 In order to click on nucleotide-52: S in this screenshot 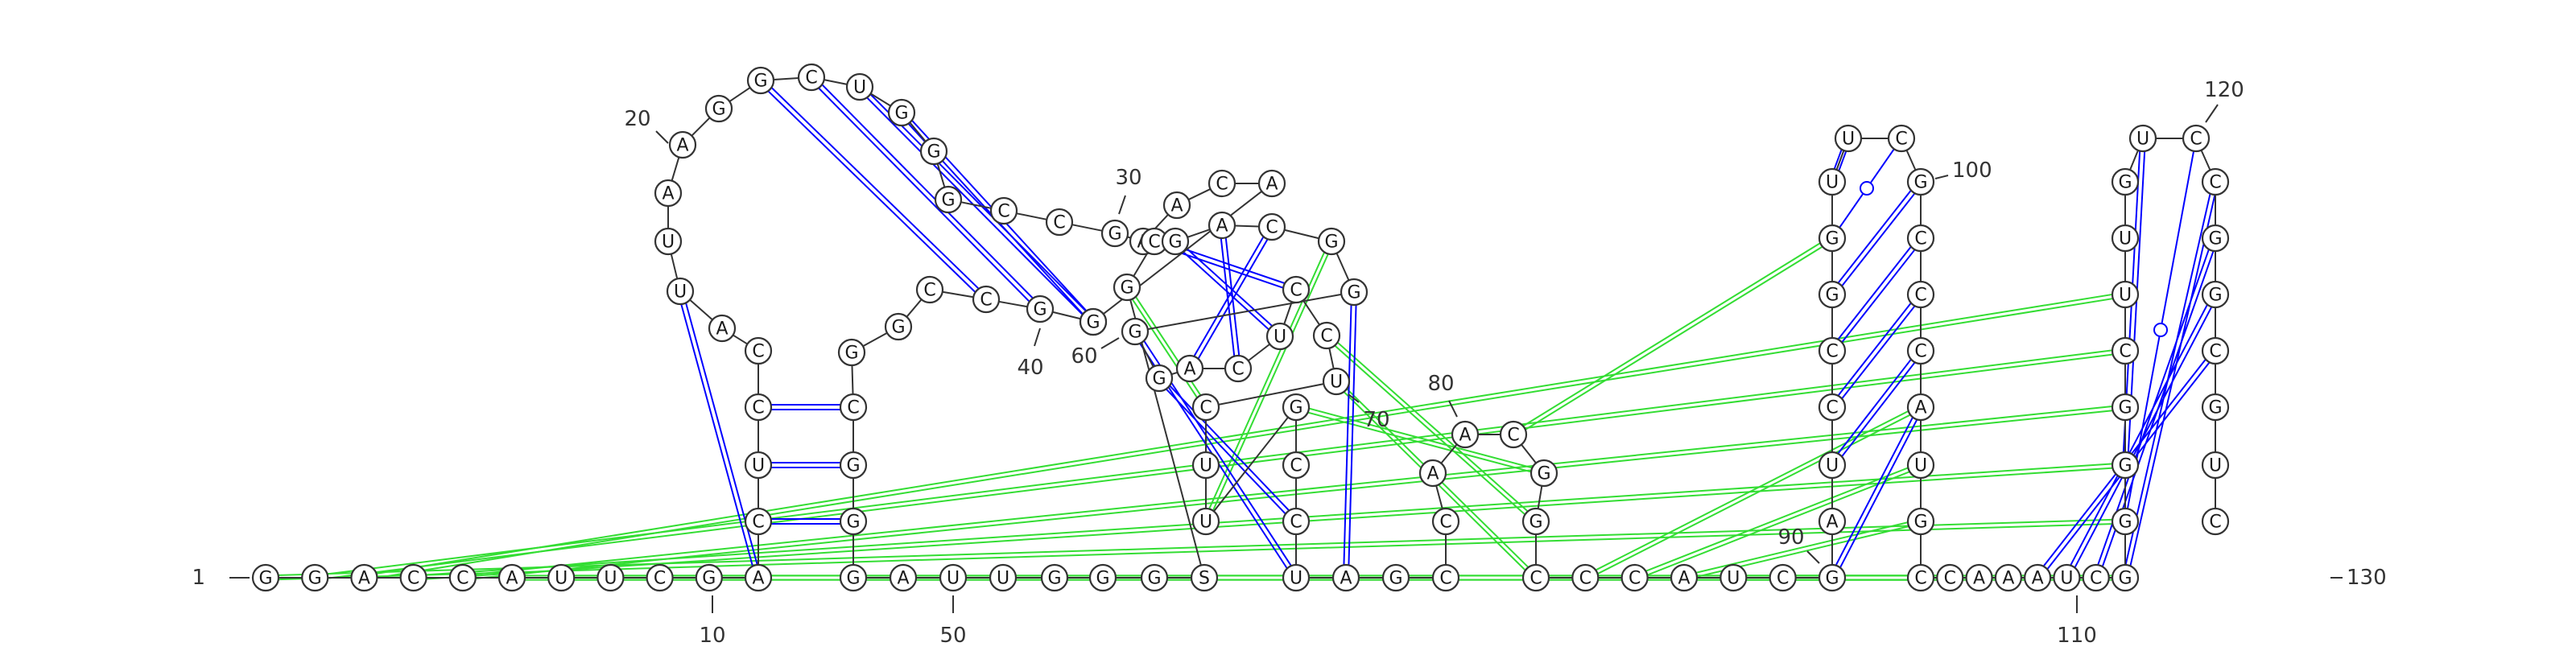, I will do `click(1204, 577)`.